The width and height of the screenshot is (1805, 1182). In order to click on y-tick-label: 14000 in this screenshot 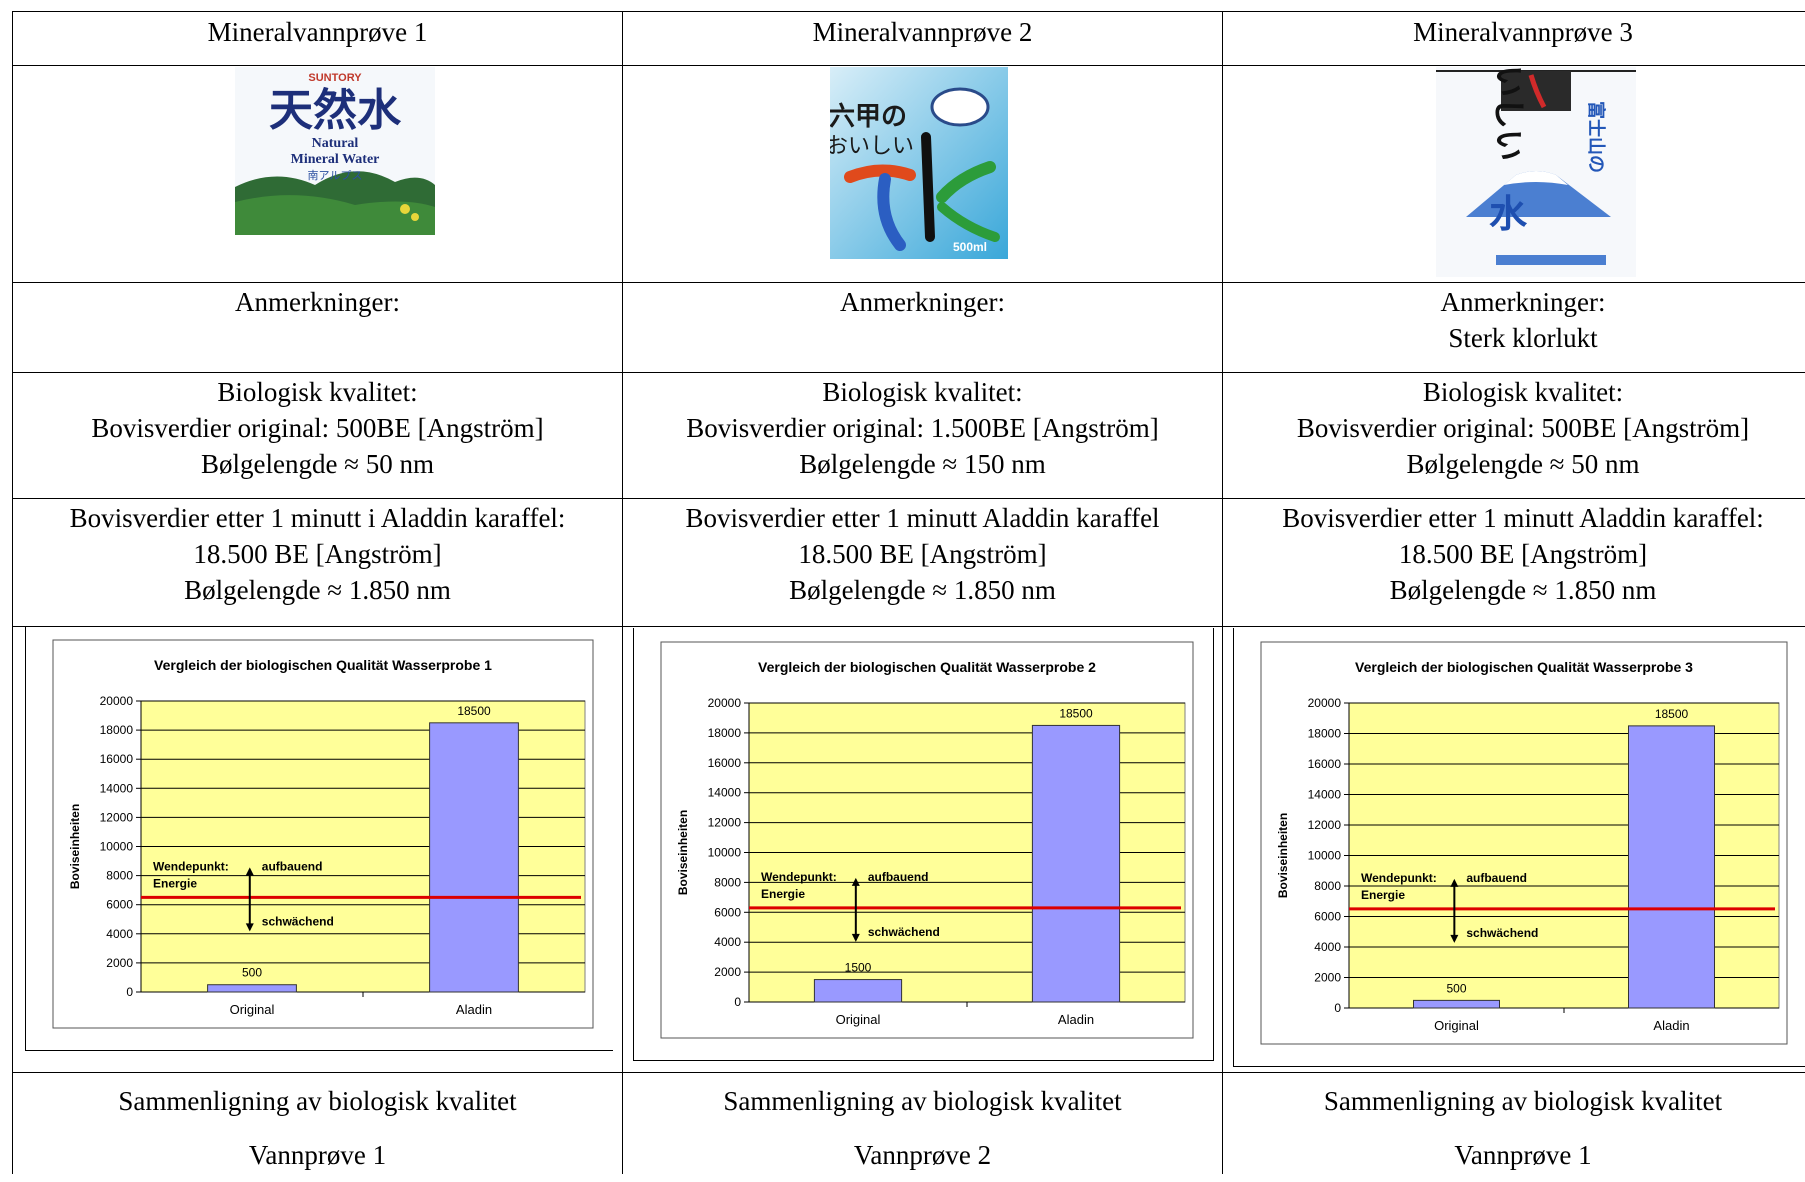, I will do `click(117, 788)`.